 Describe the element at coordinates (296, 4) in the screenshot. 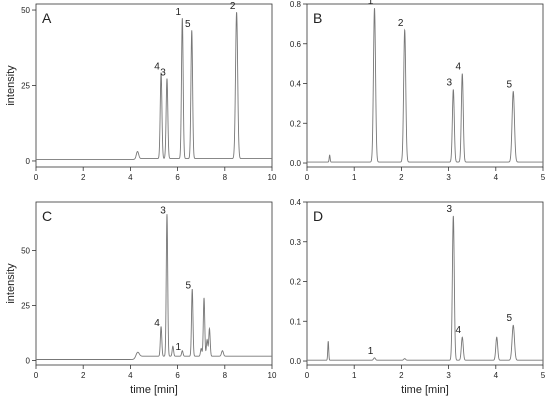

I see `y-tick-label: 0.8` at that location.